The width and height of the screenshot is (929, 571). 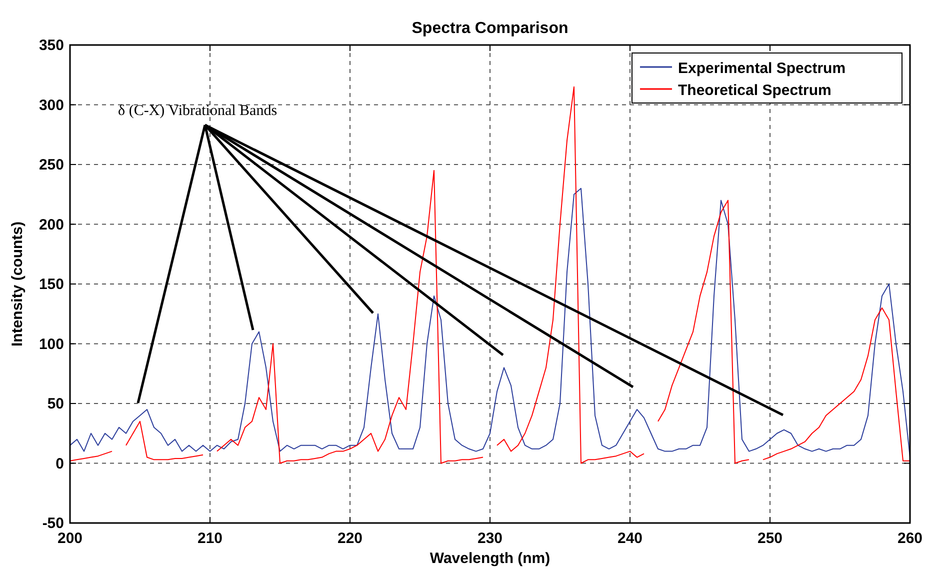 I want to click on x-tick-label: 250, so click(x=770, y=538).